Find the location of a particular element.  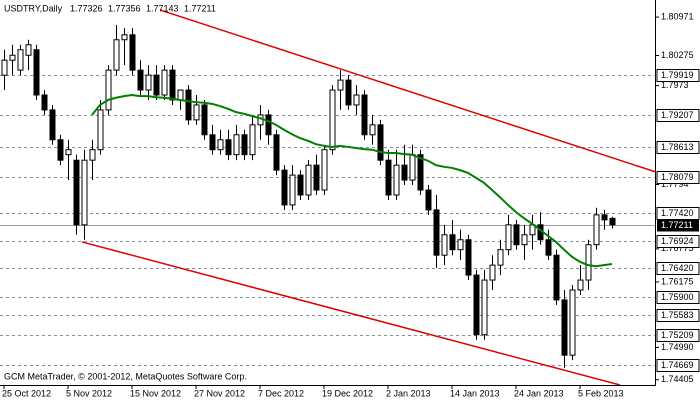

level-label: 1.76420 is located at coordinates (677, 268).